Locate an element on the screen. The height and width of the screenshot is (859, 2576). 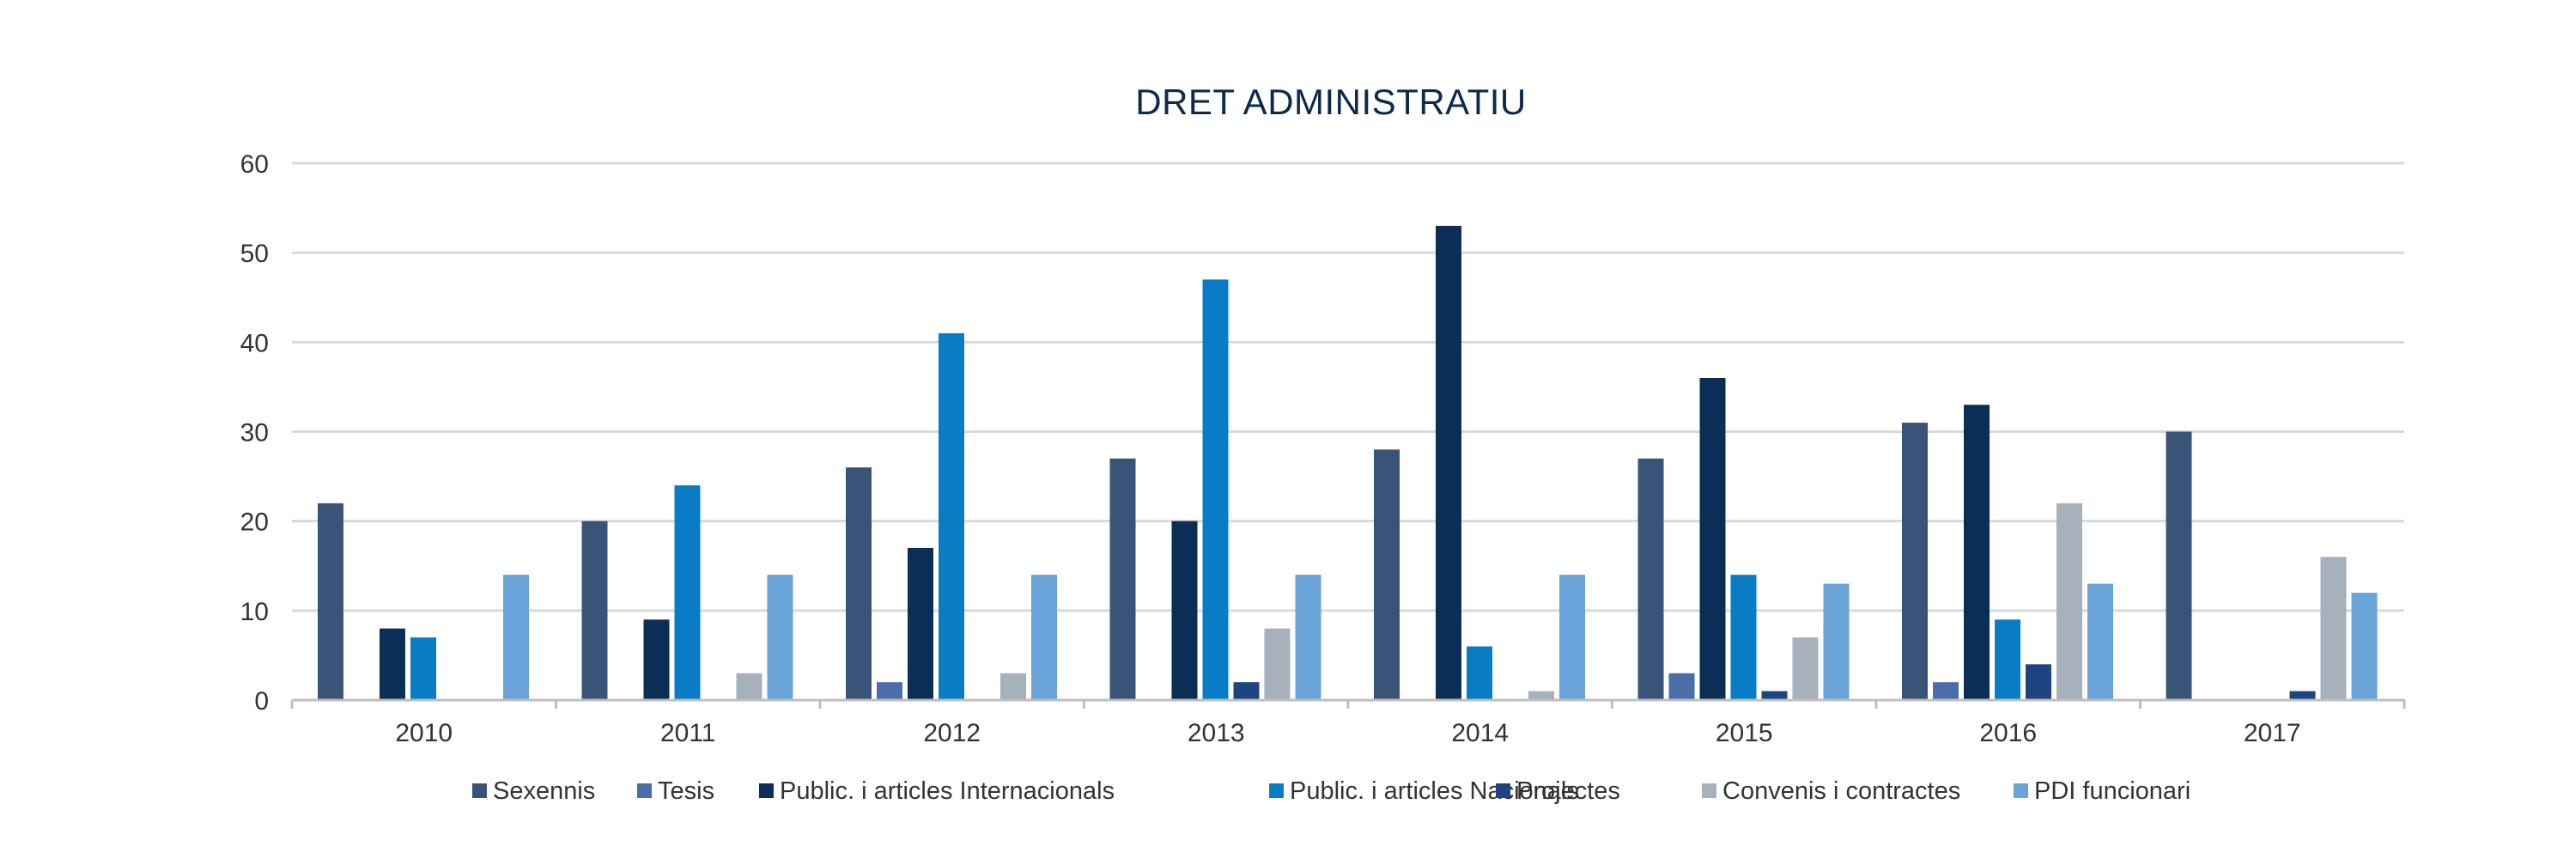
legend-item: Tesis is located at coordinates (675, 791).